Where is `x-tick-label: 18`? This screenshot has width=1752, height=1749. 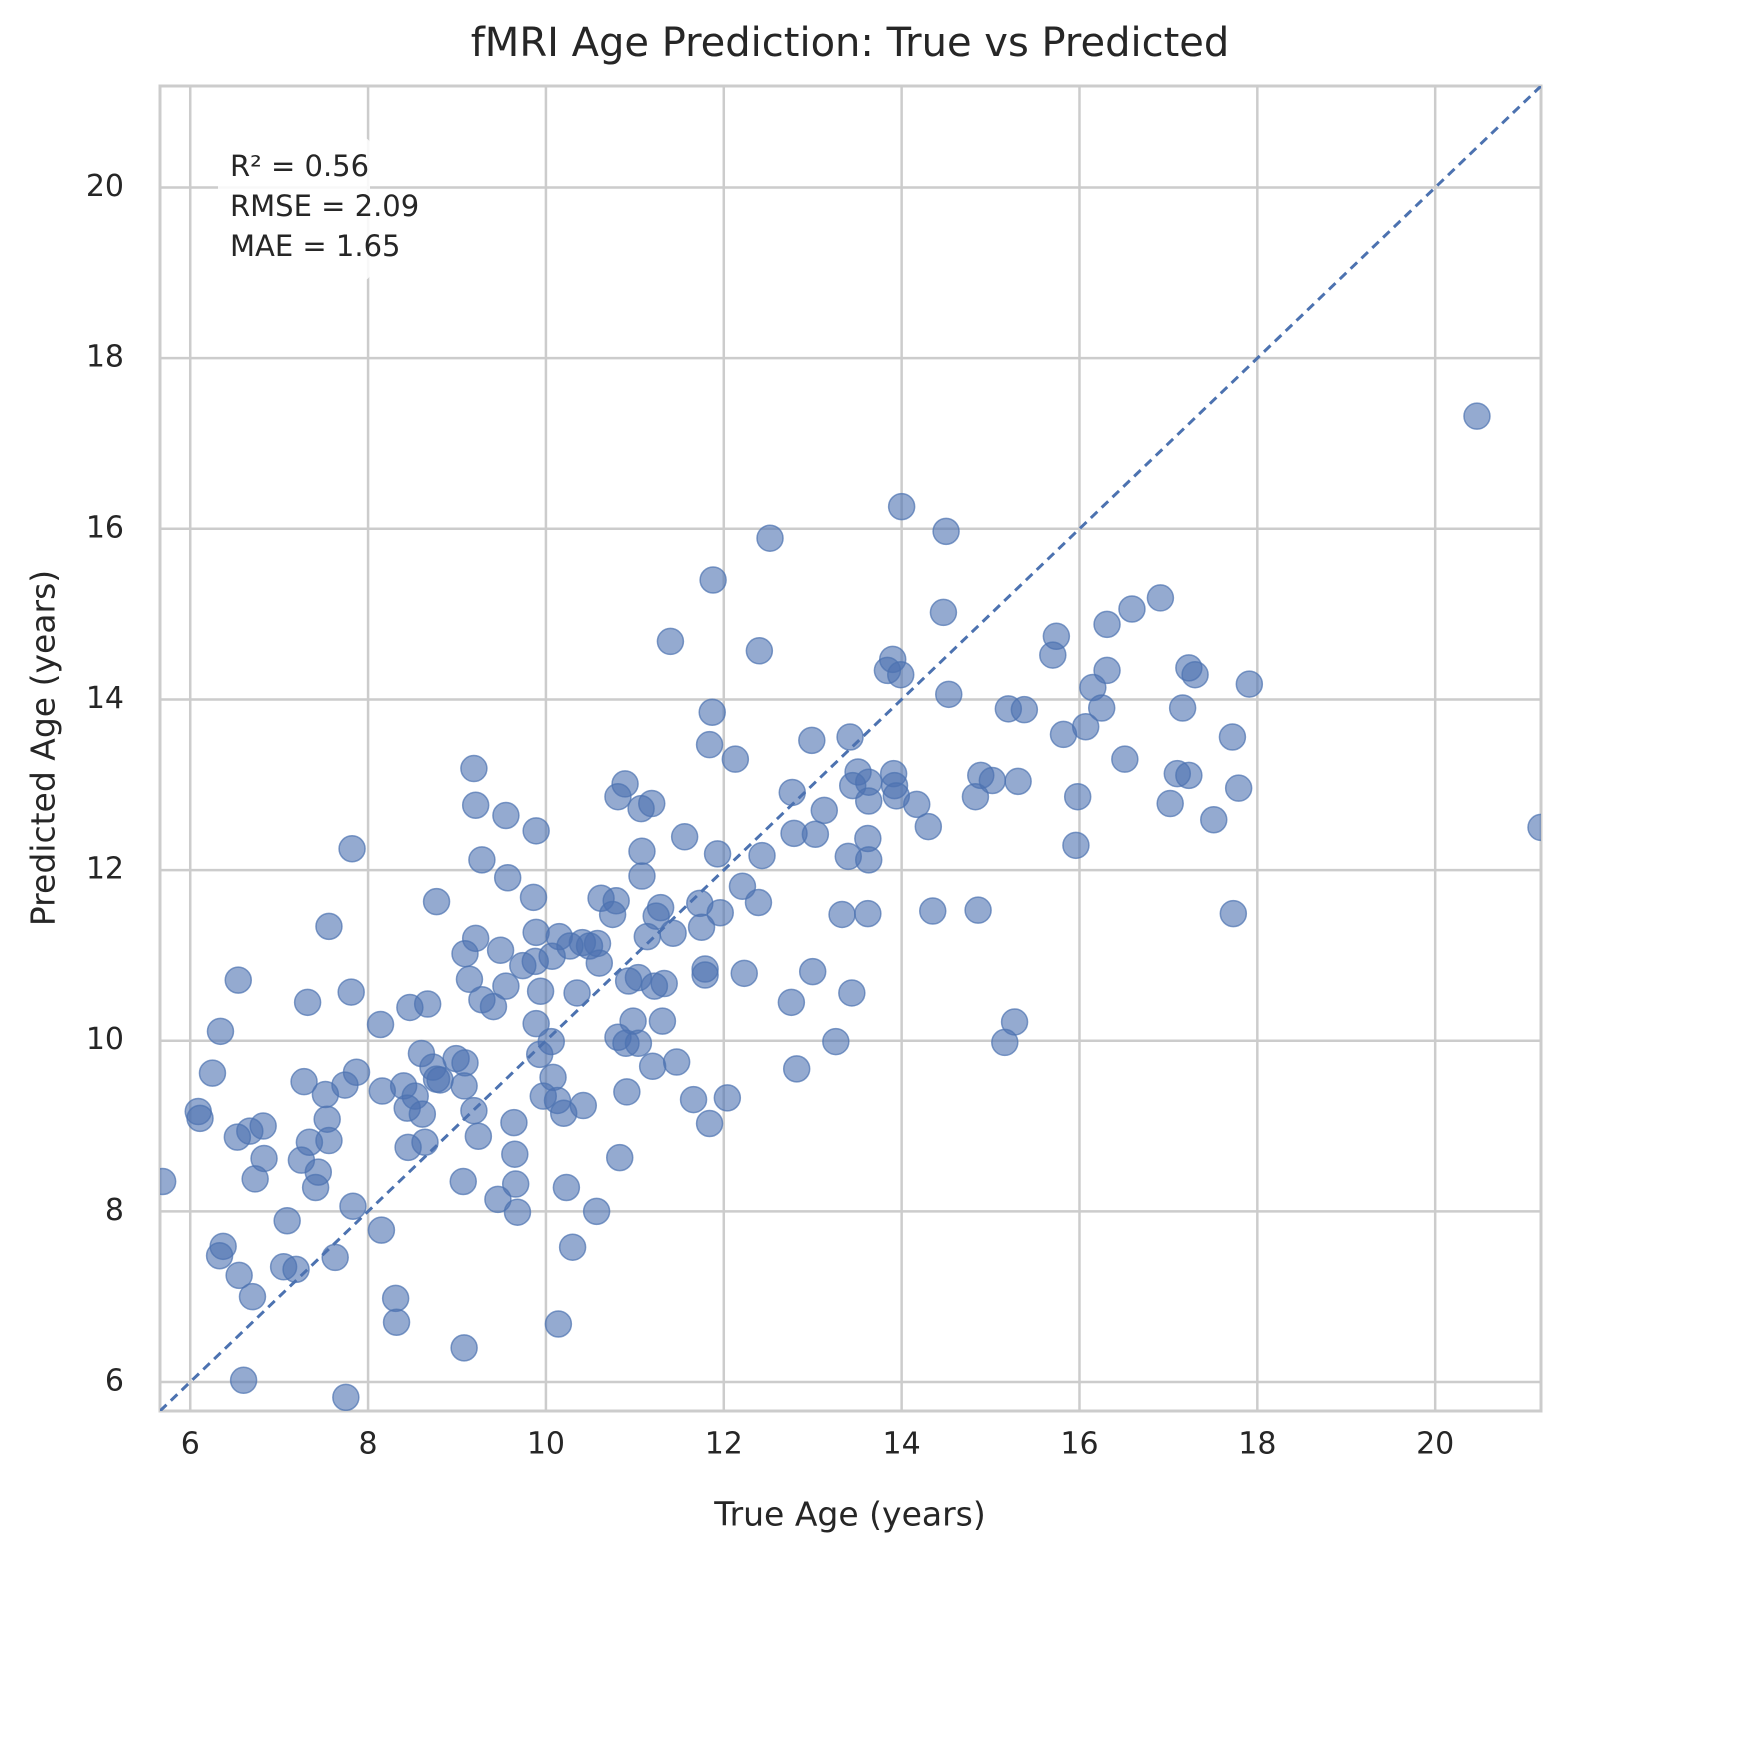 x-tick-label: 18 is located at coordinates (1257, 1444).